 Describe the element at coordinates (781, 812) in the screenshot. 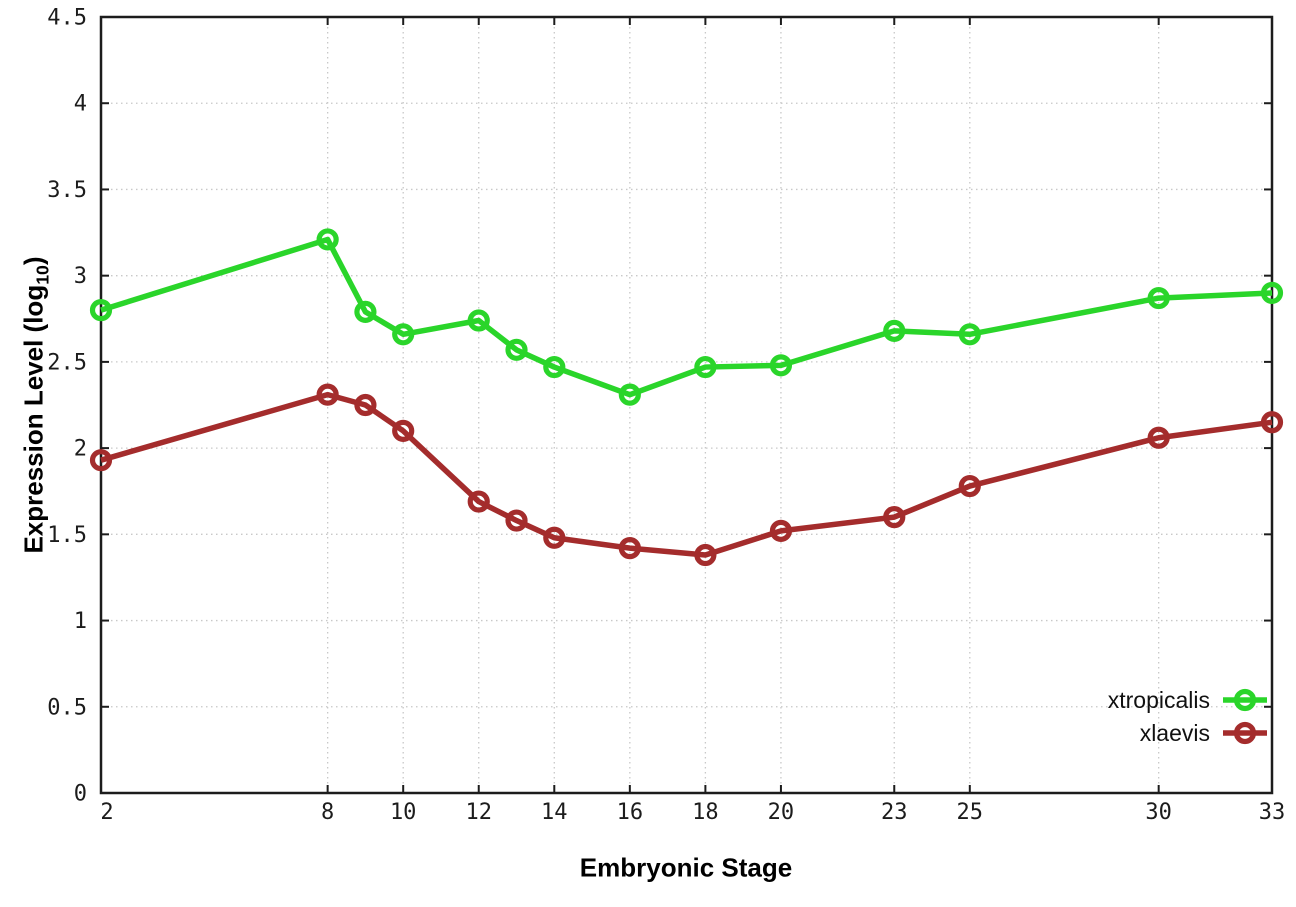

I see `x-tick-label: 20` at that location.